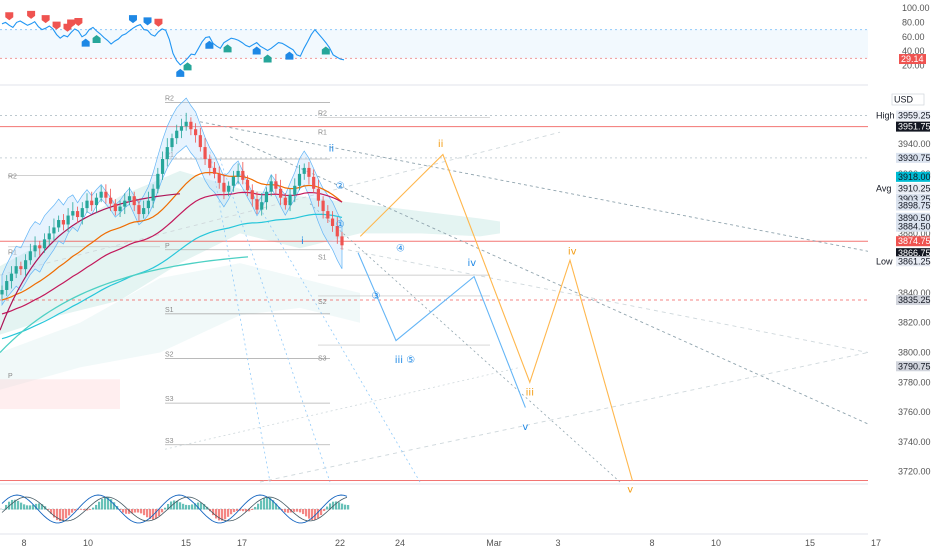 This screenshot has width=932, height=550. Describe the element at coordinates (174, 509) in the screenshot. I see `osc-fast-line` at that location.